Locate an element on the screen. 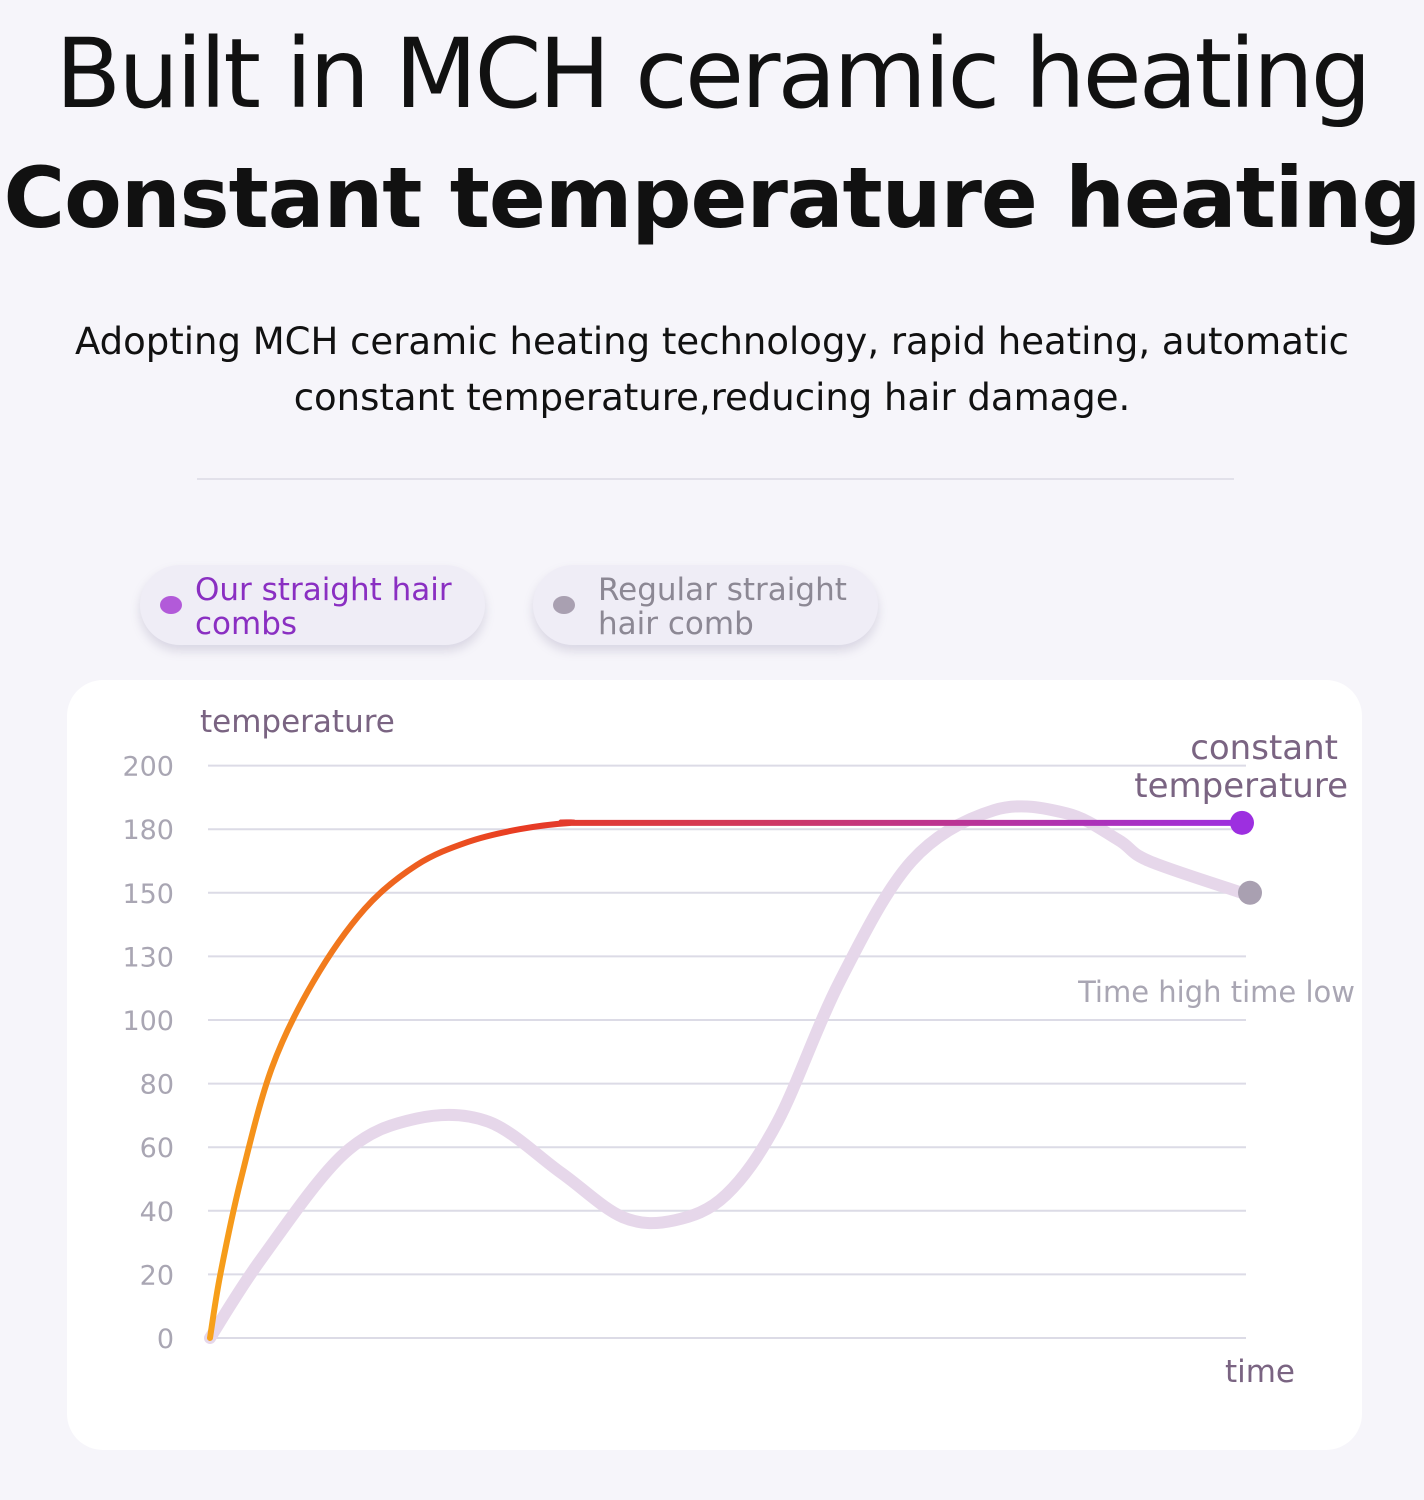 Image resolution: width=1424 pixels, height=1500 pixels. x-axis-label: time is located at coordinates (1260, 1372).